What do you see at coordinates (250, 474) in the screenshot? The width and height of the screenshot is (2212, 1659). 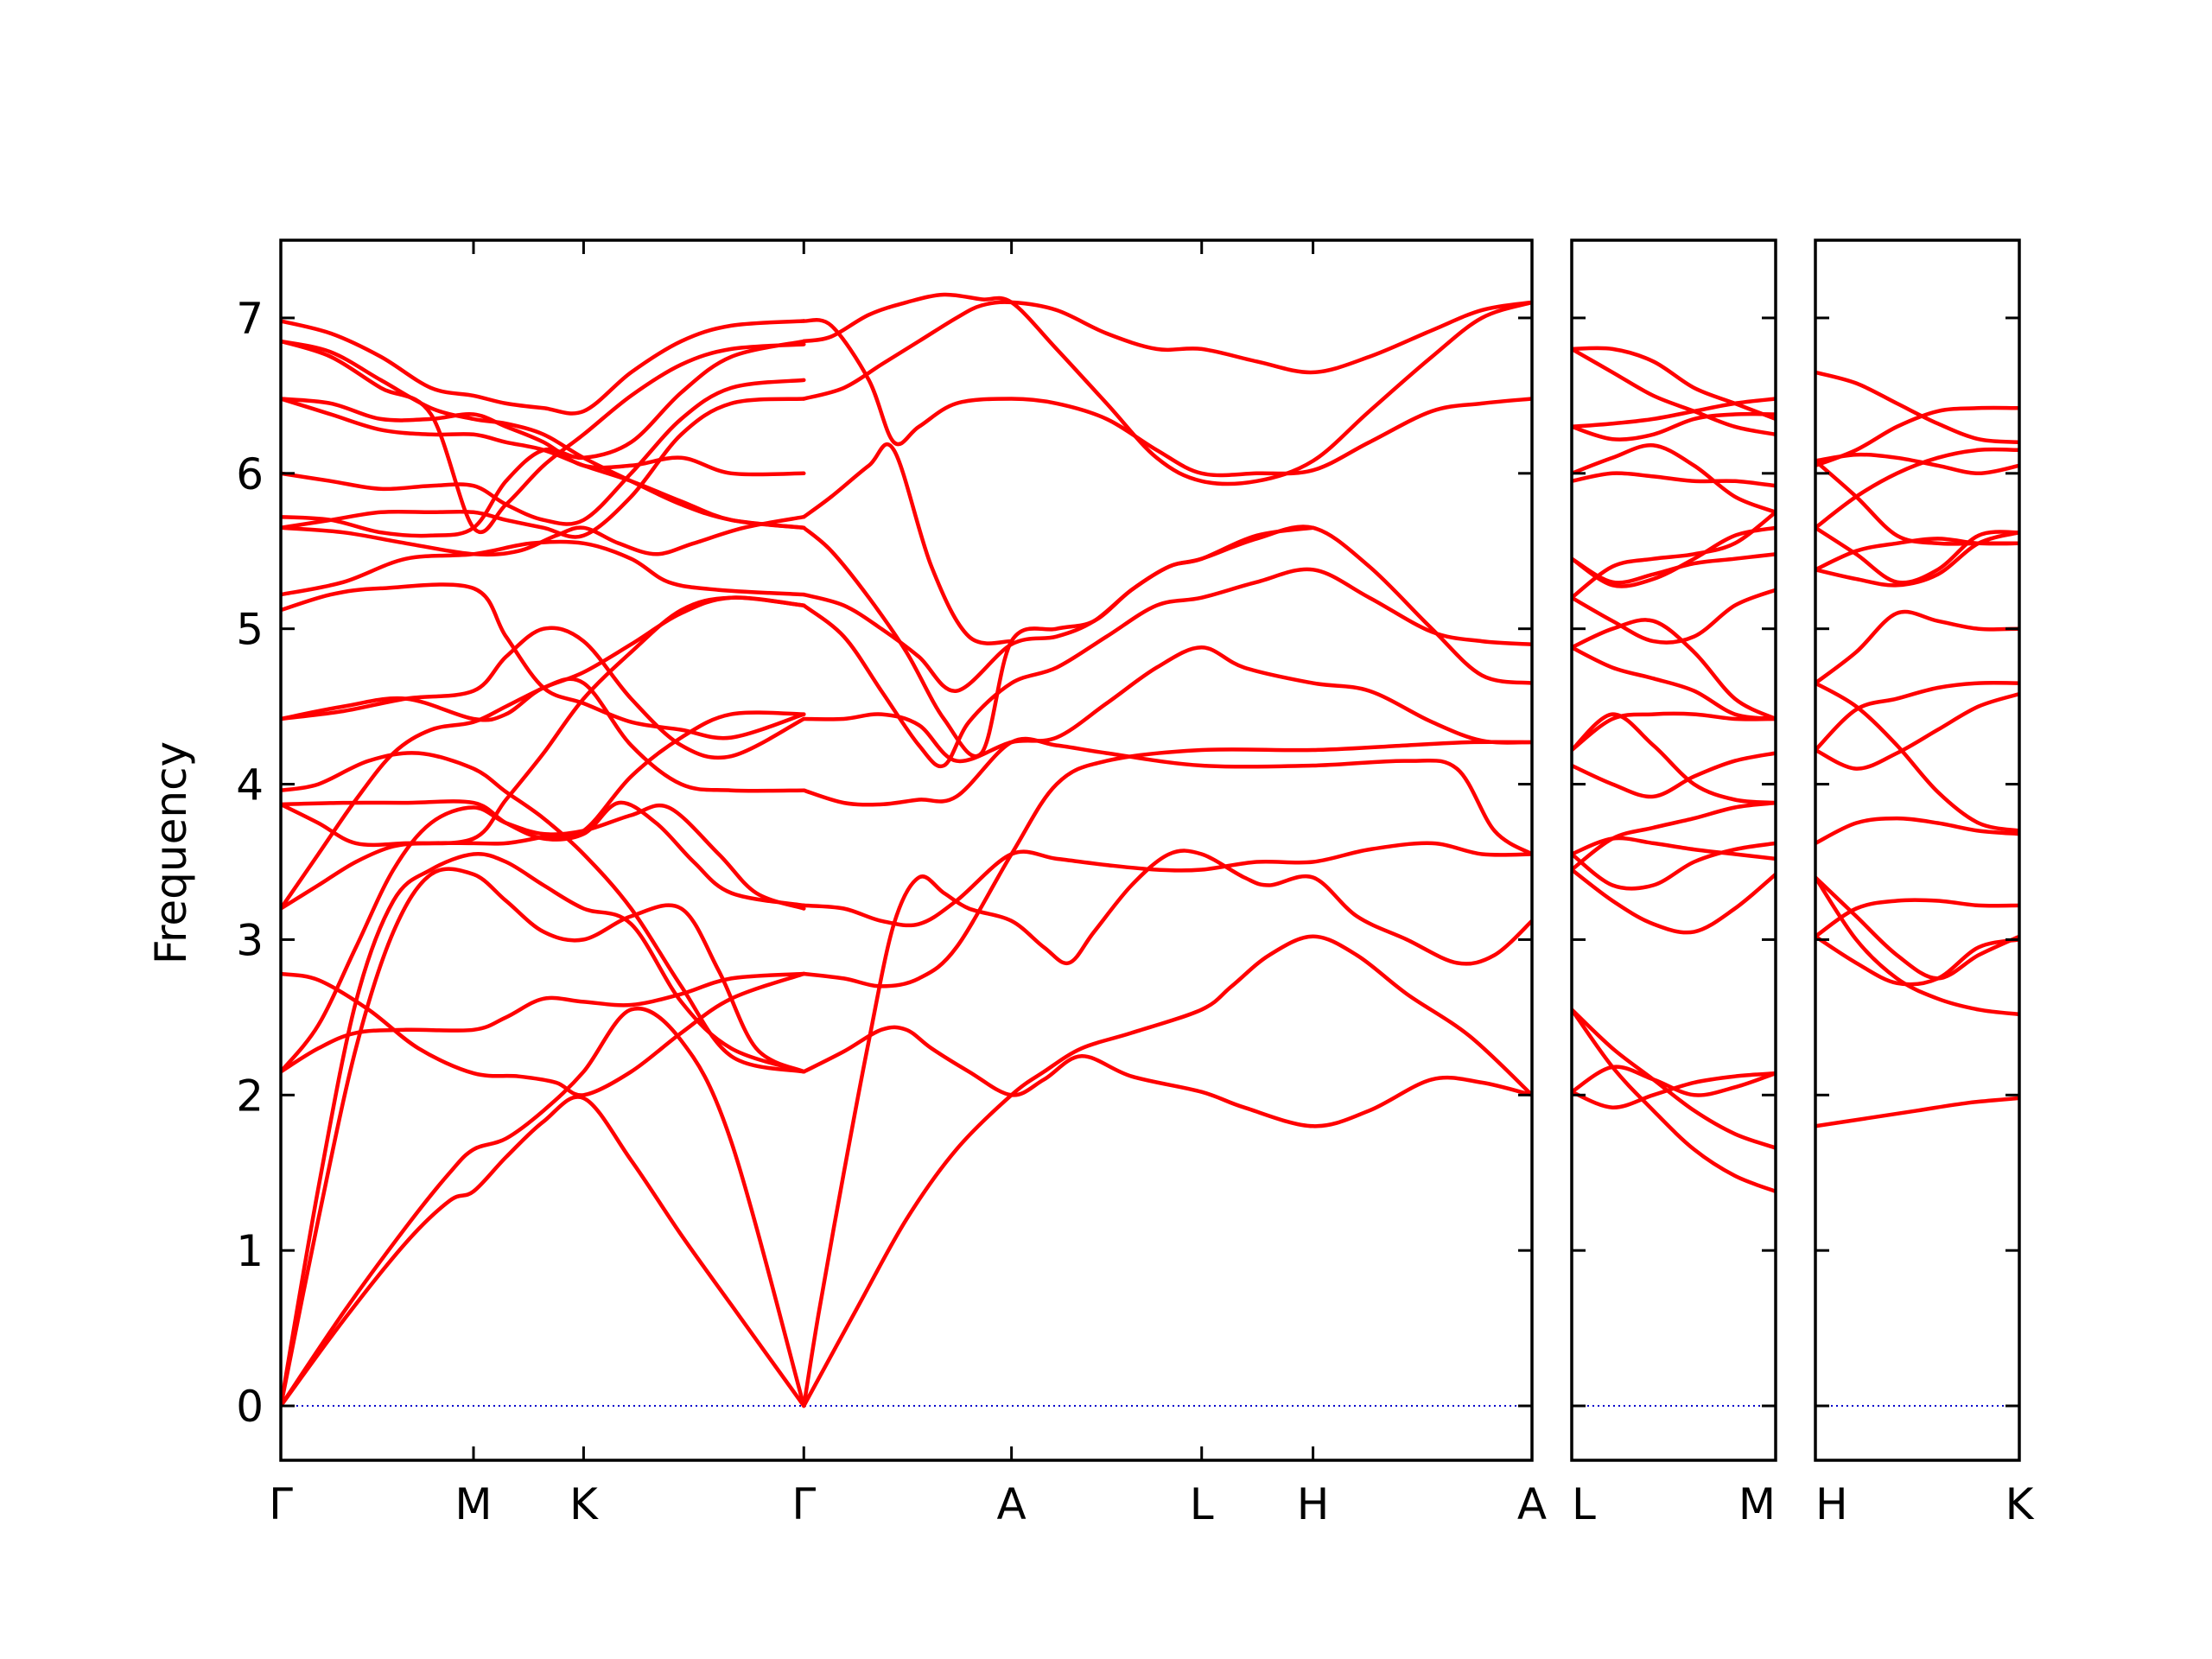 I see `y-tick-label: 6` at bounding box center [250, 474].